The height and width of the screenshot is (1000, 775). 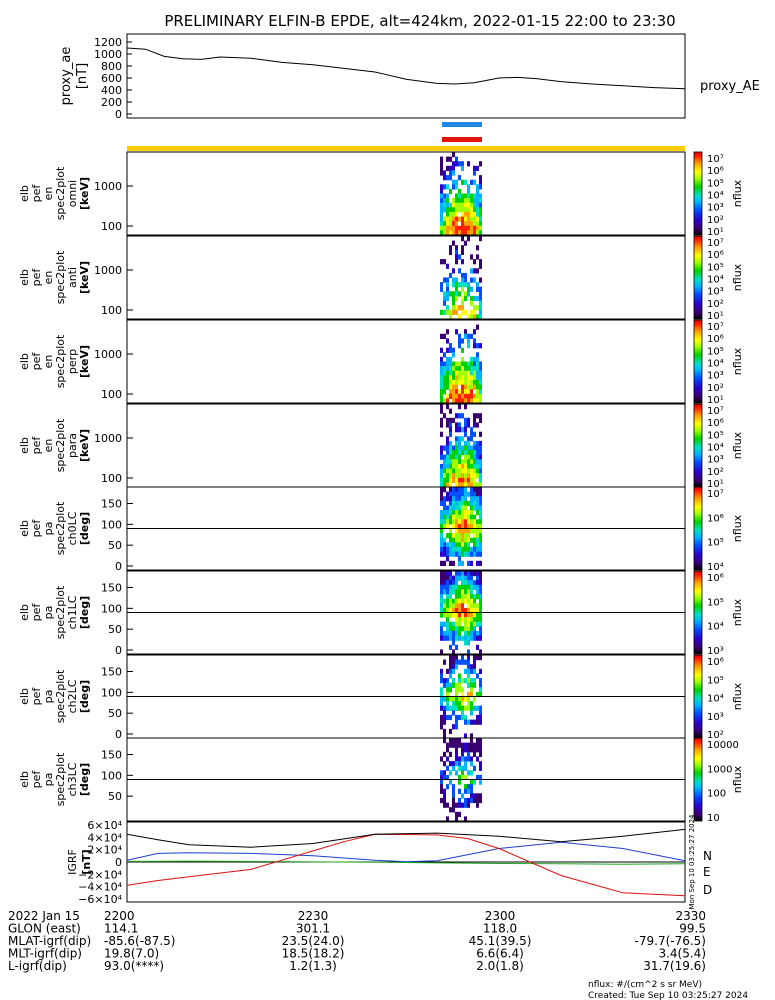 I want to click on panel-ylabel: [deg], so click(x=84, y=612).